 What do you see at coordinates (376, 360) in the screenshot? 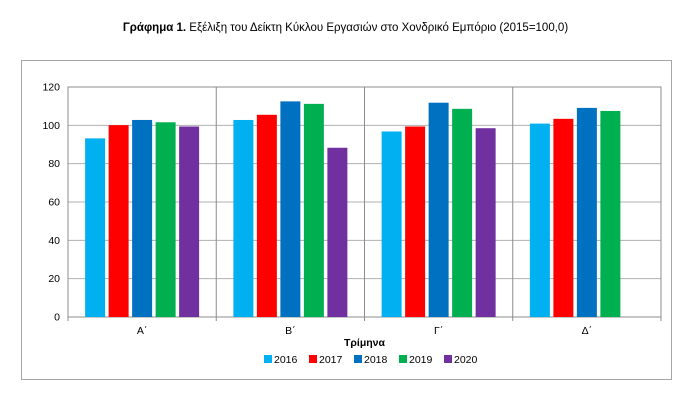
I see `legend-label-2018: 2018` at bounding box center [376, 360].